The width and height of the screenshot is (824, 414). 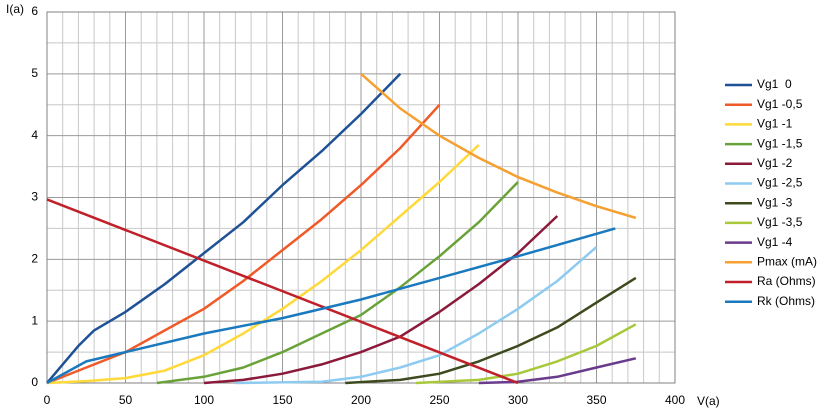 What do you see at coordinates (787, 261) in the screenshot?
I see `legend-label: Pmax (mA)` at bounding box center [787, 261].